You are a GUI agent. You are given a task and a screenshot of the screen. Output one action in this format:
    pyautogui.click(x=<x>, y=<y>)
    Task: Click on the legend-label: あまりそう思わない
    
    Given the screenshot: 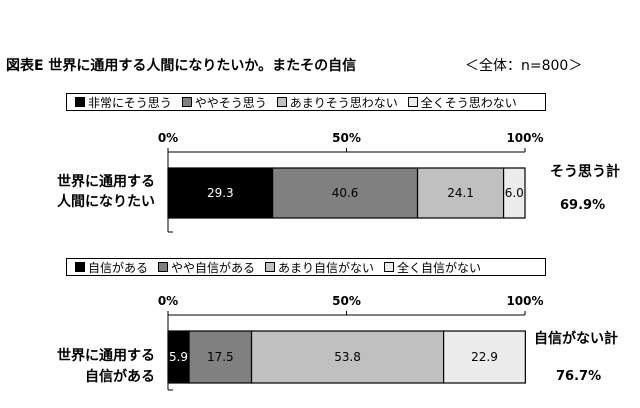 What is the action you would take?
    pyautogui.click(x=343, y=102)
    